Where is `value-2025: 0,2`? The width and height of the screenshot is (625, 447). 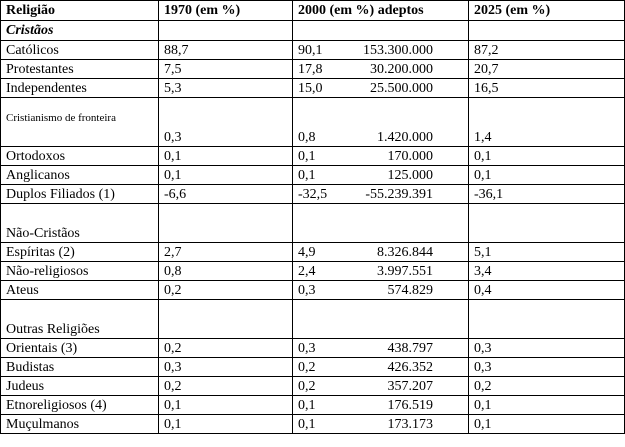 value-2025: 0,2 is located at coordinates (546, 386).